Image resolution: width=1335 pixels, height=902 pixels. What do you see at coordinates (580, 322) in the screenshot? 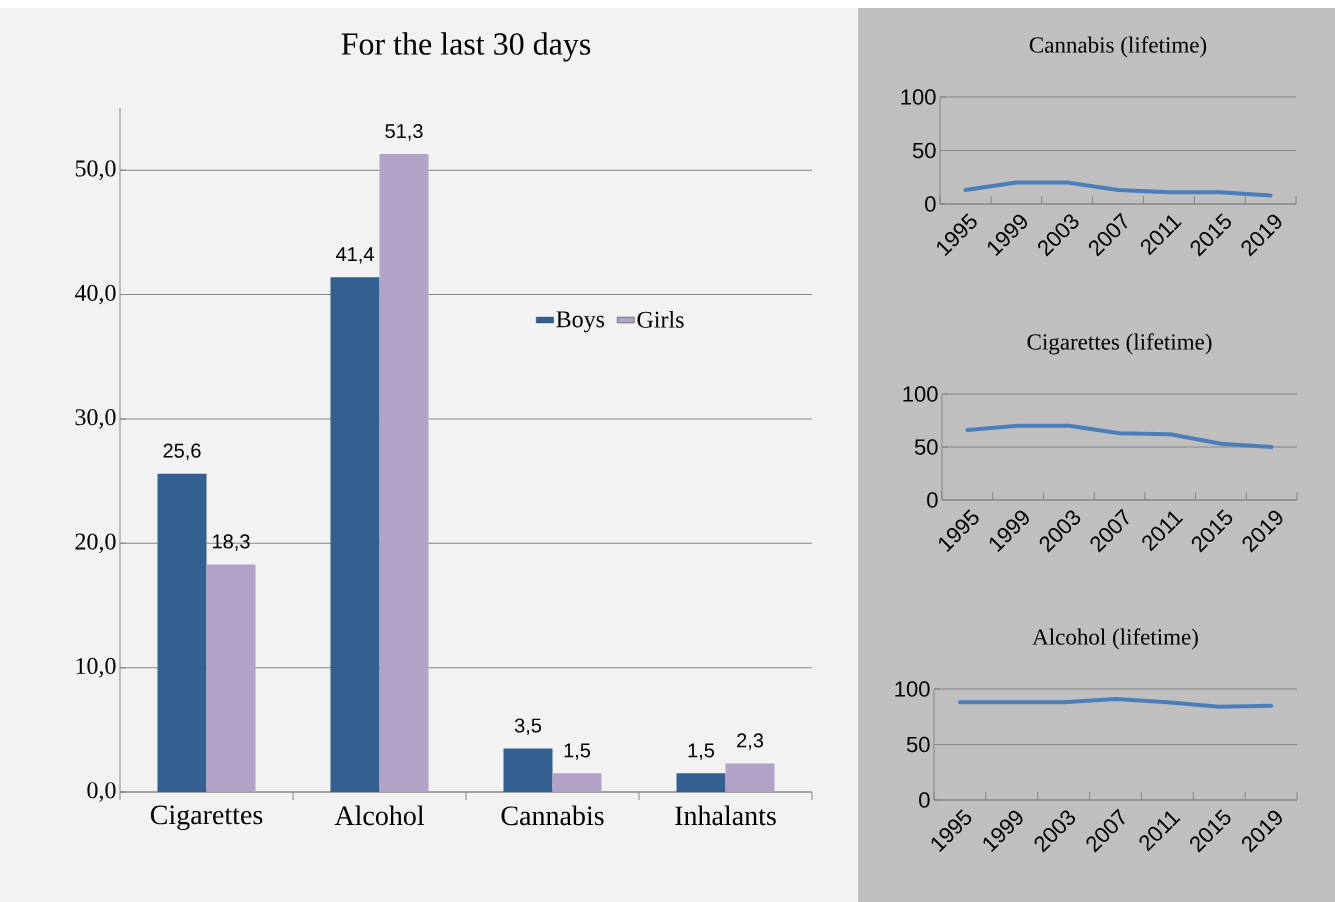
I see `legend-label: Boys` at bounding box center [580, 322].